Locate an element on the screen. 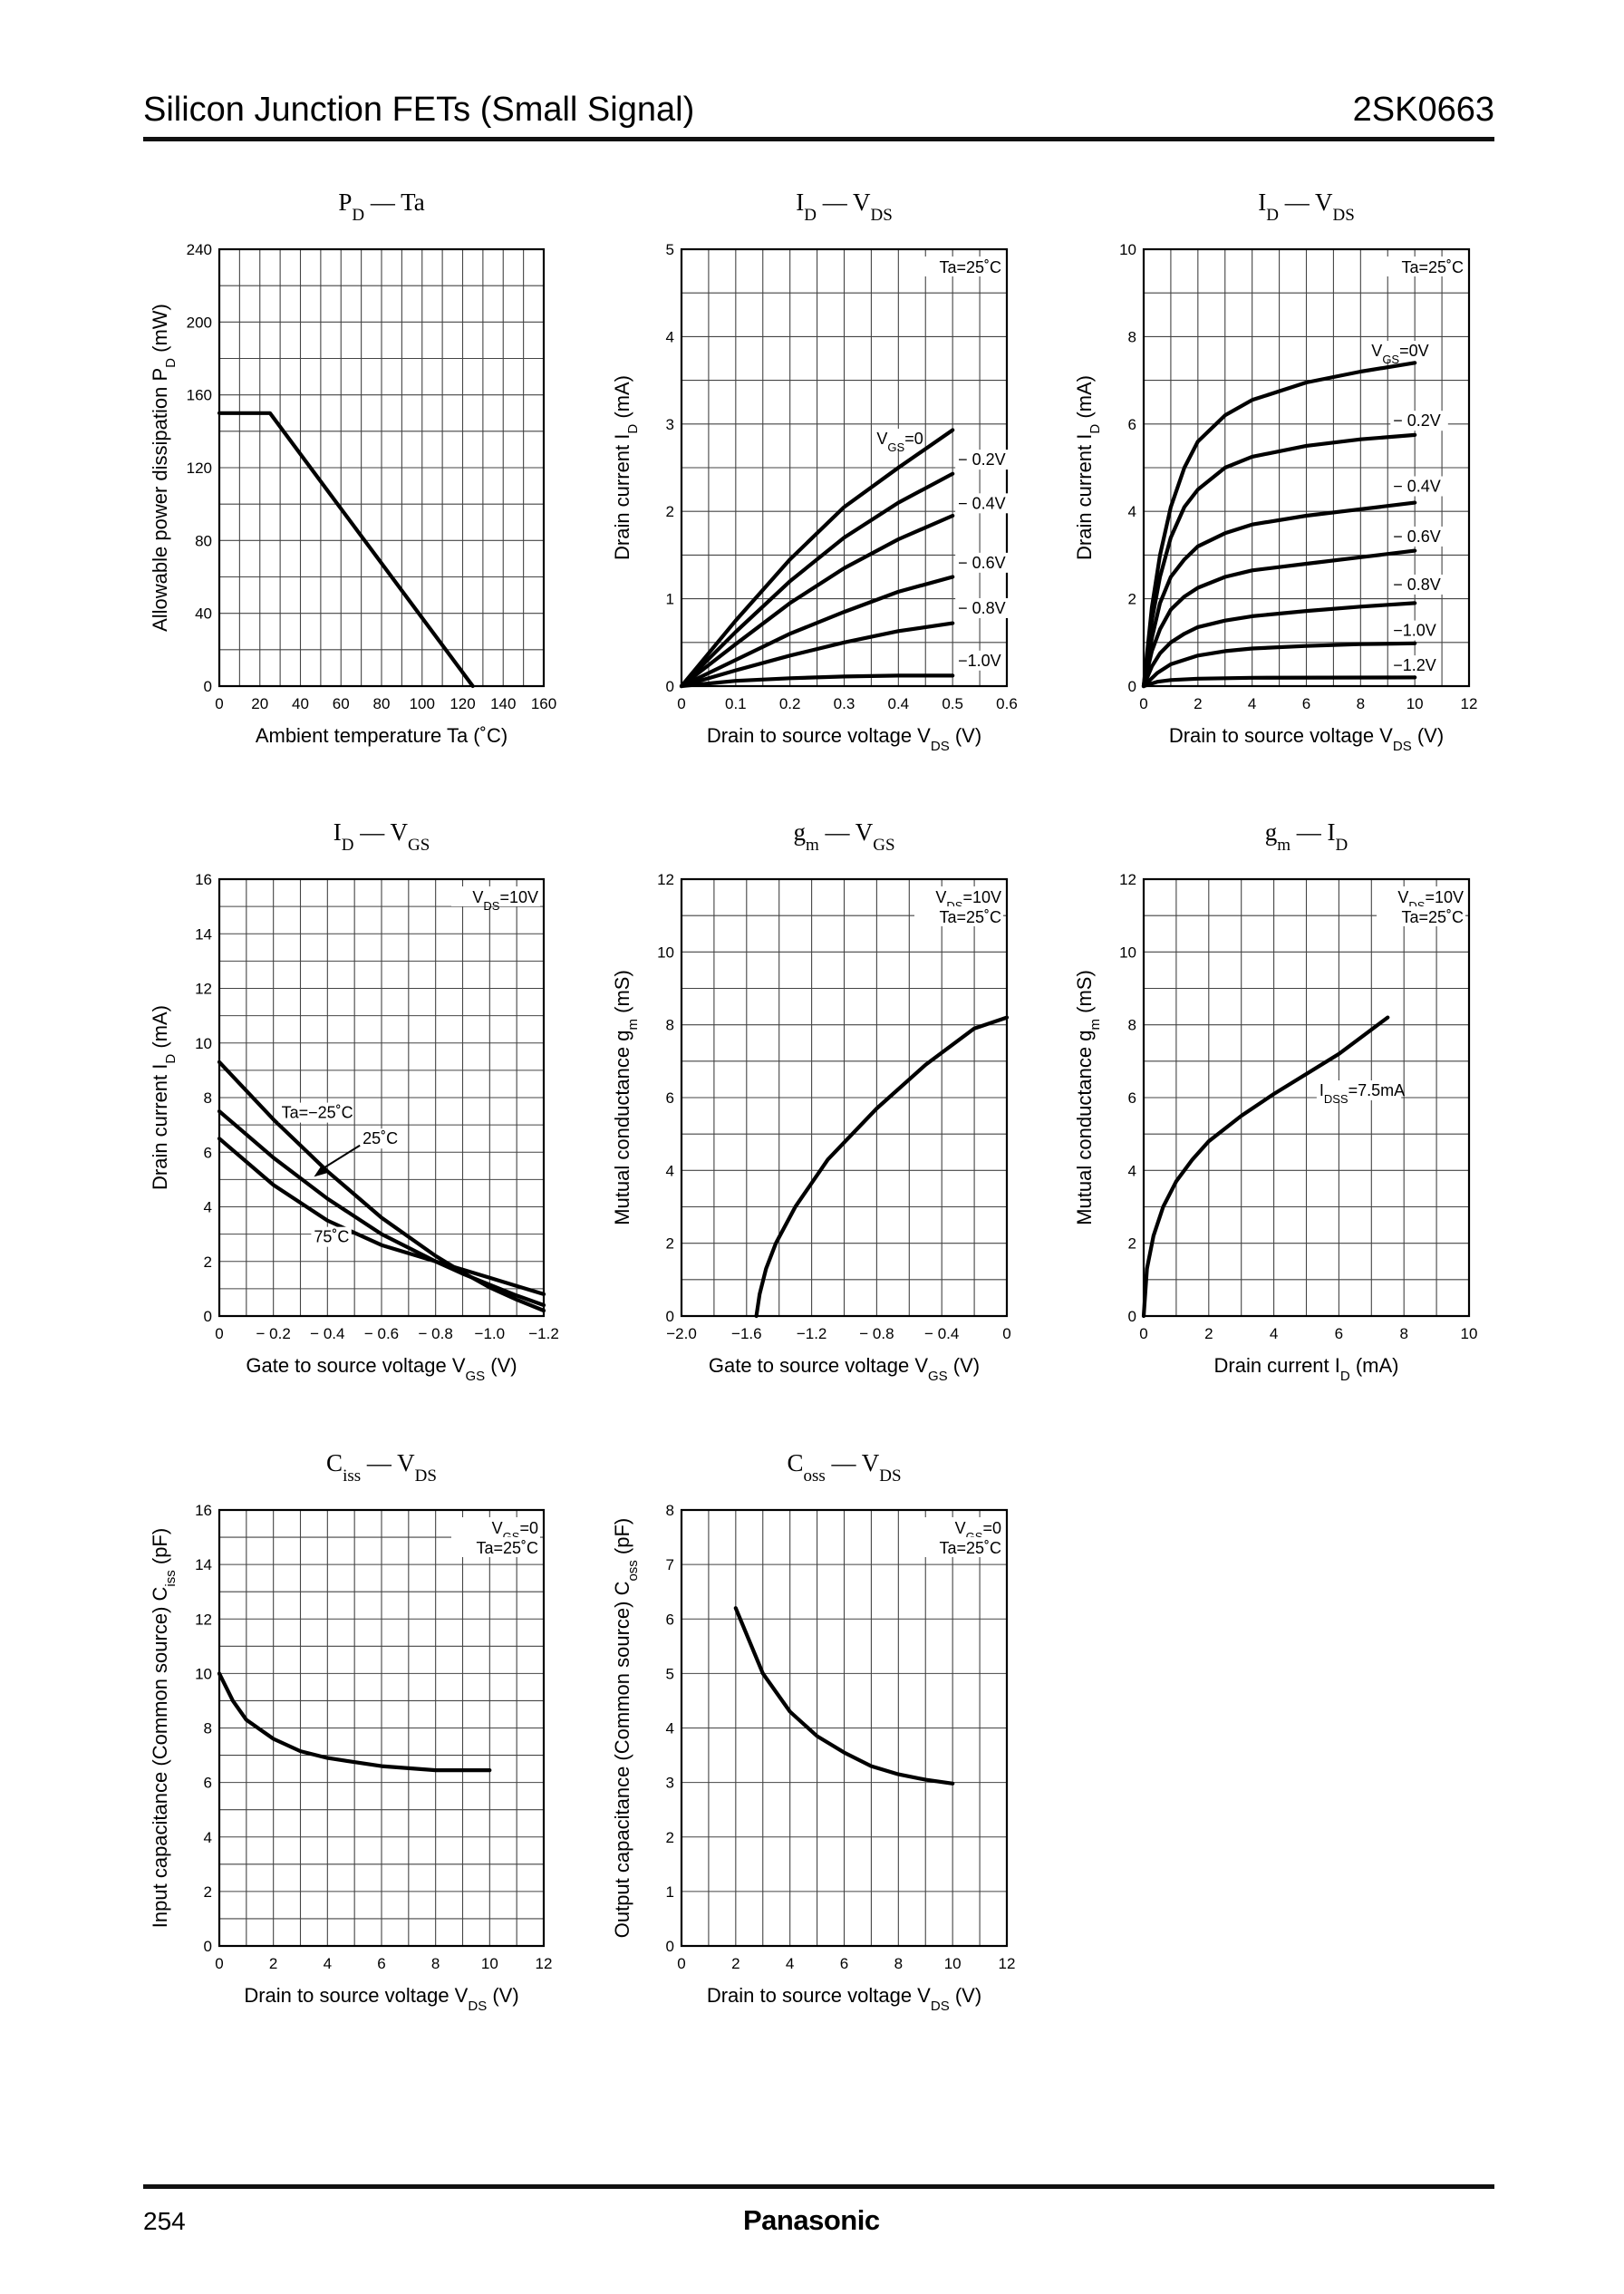 This screenshot has height=2294, width=1624. page-number: 254 is located at coordinates (164, 2221).